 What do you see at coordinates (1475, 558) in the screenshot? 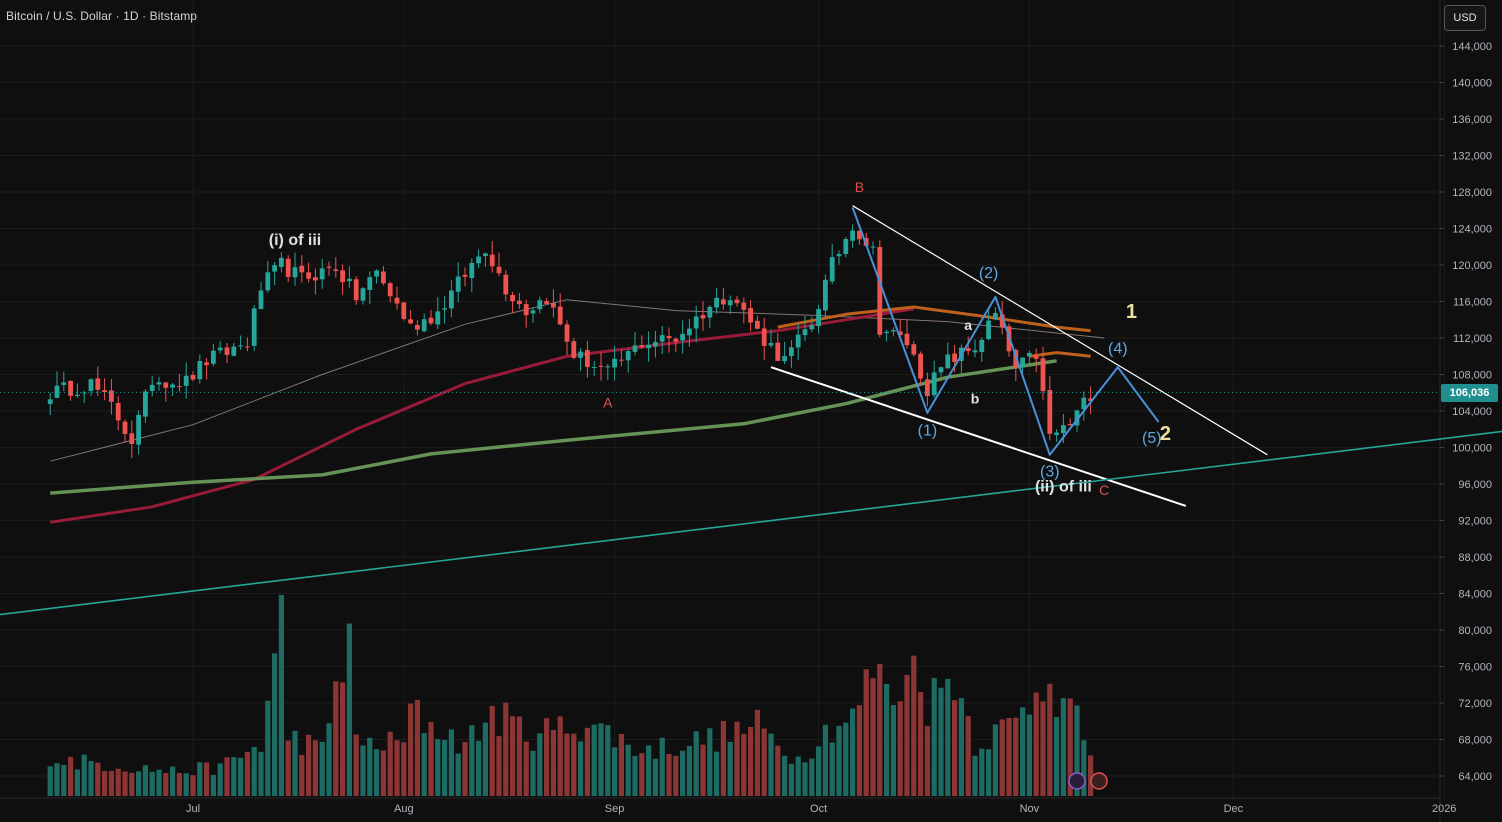
I see `y-tick-label: 88,000` at bounding box center [1475, 558].